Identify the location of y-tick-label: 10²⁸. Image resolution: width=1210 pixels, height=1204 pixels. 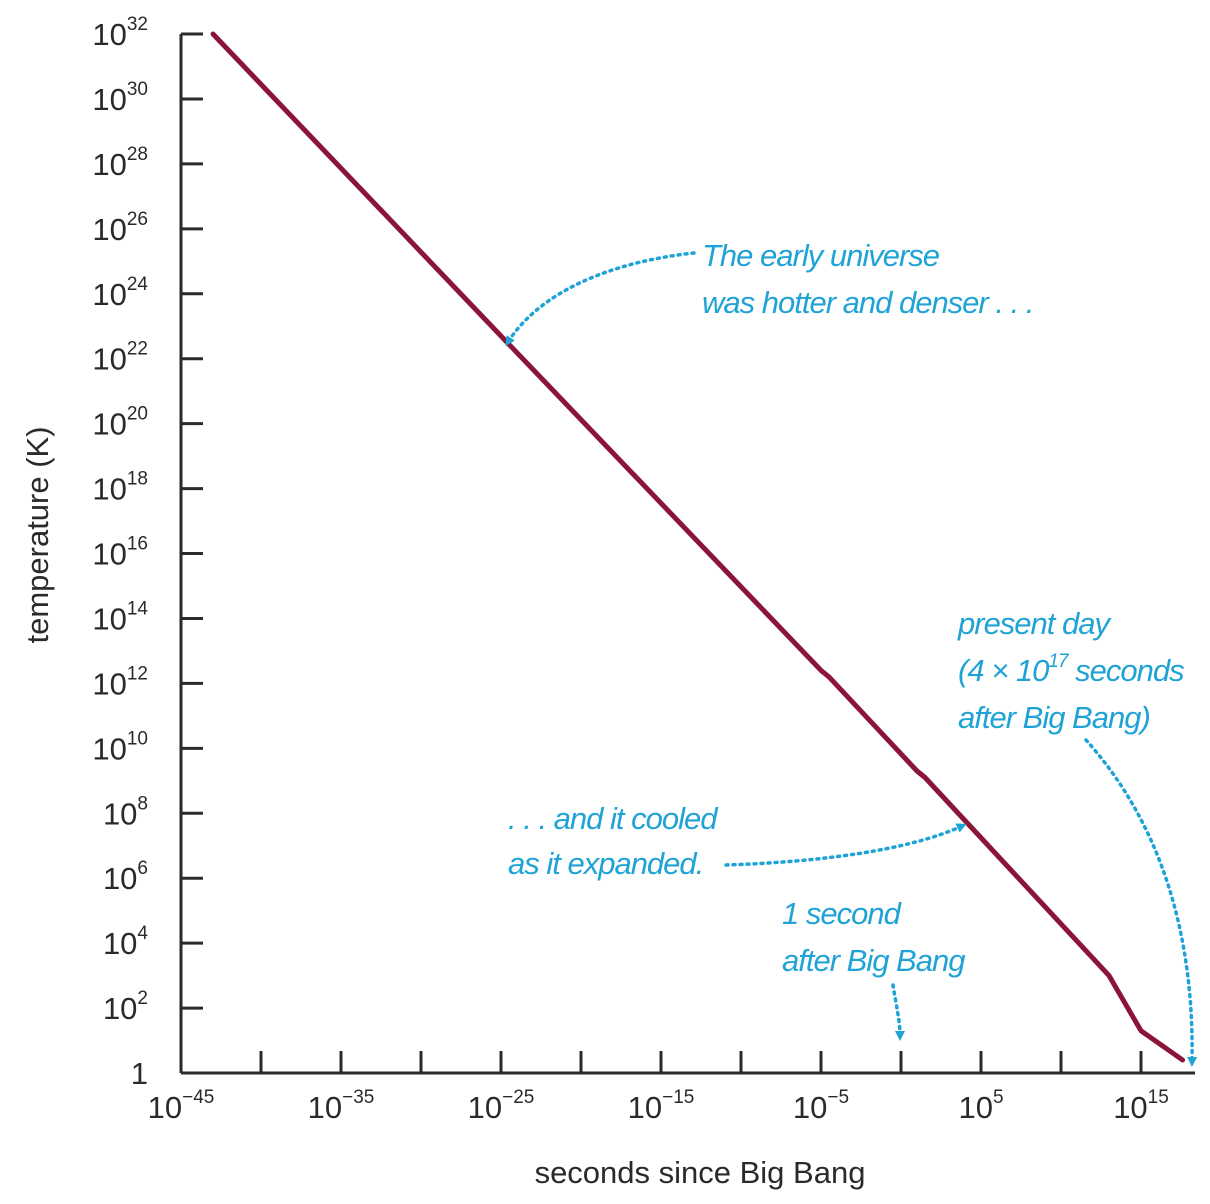
(120, 163).